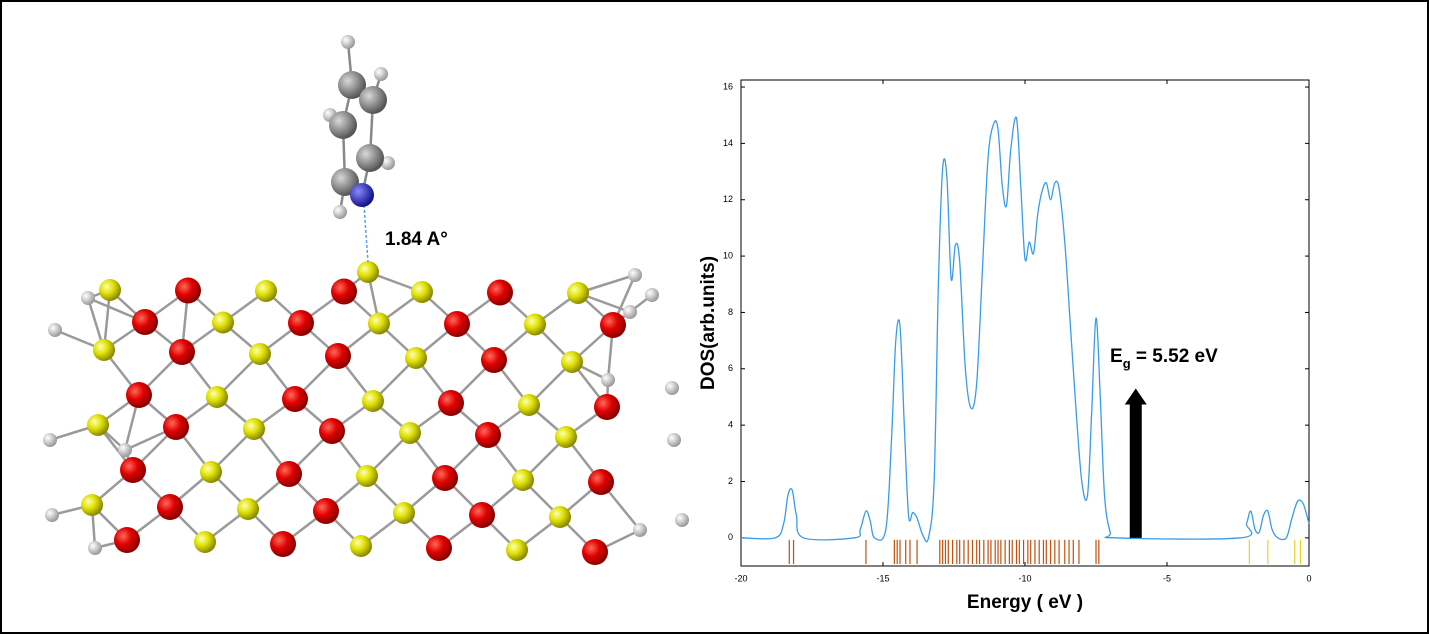  I want to click on gap-arrow, so click(1135, 463).